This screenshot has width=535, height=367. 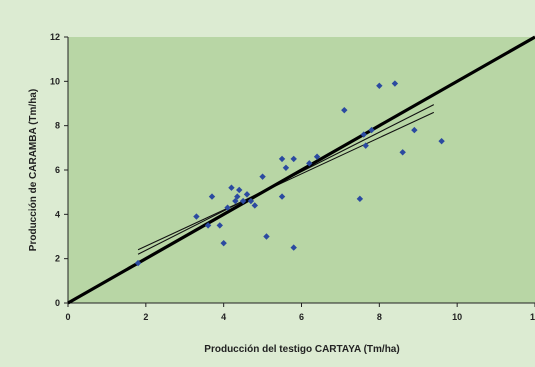 What do you see at coordinates (57, 214) in the screenshot?
I see `y-tick-label: 4` at bounding box center [57, 214].